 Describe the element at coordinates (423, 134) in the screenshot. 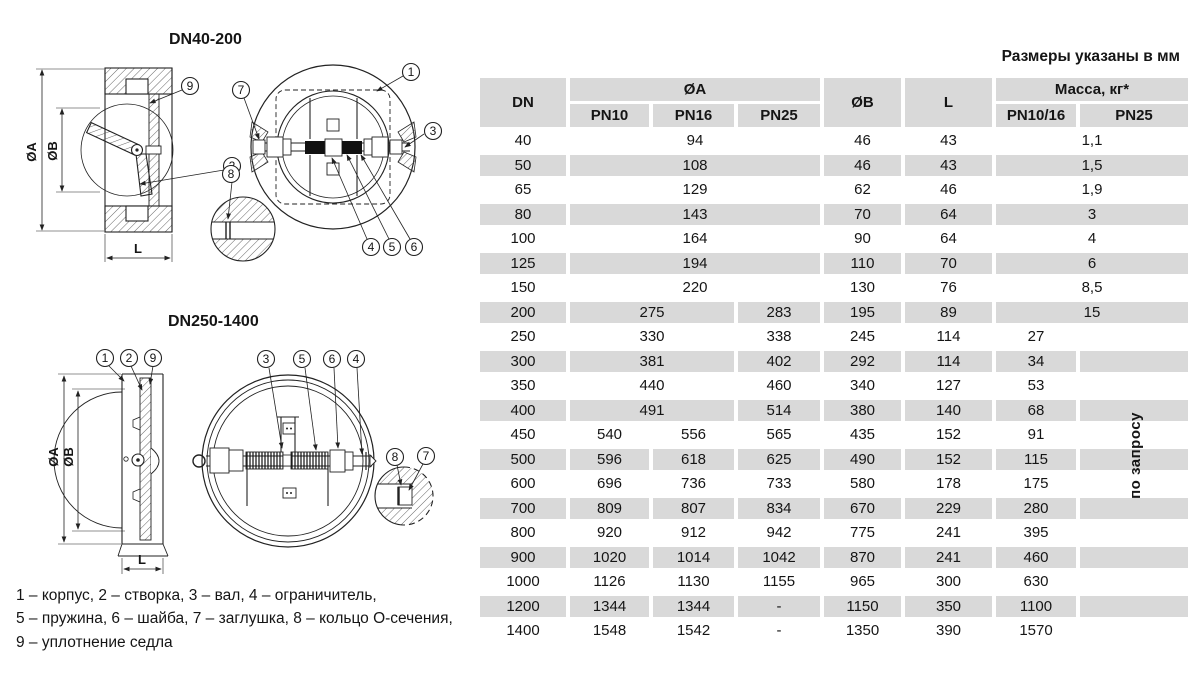

I see `top-callout-3: 3` at that location.